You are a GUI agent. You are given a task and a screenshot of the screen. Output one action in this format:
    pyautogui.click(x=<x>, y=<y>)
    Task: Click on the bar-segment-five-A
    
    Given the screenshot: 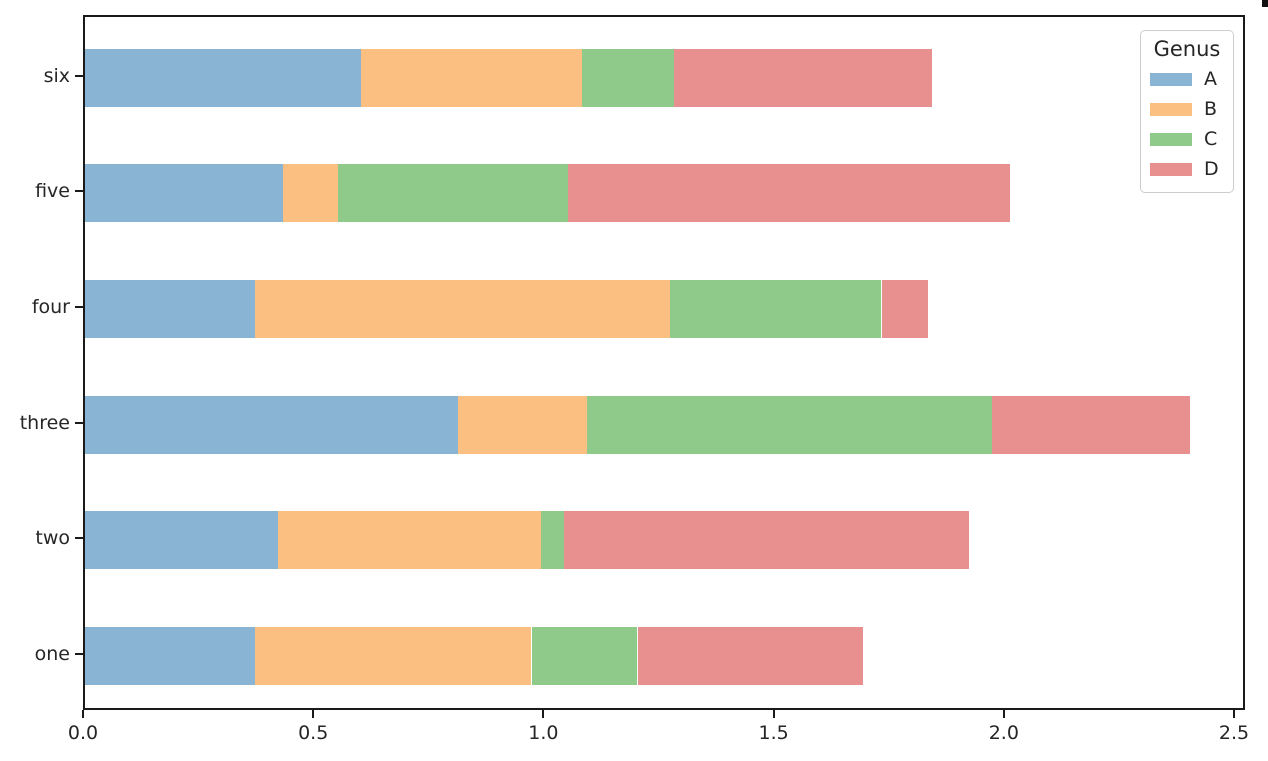 What is the action you would take?
    pyautogui.click(x=184, y=193)
    